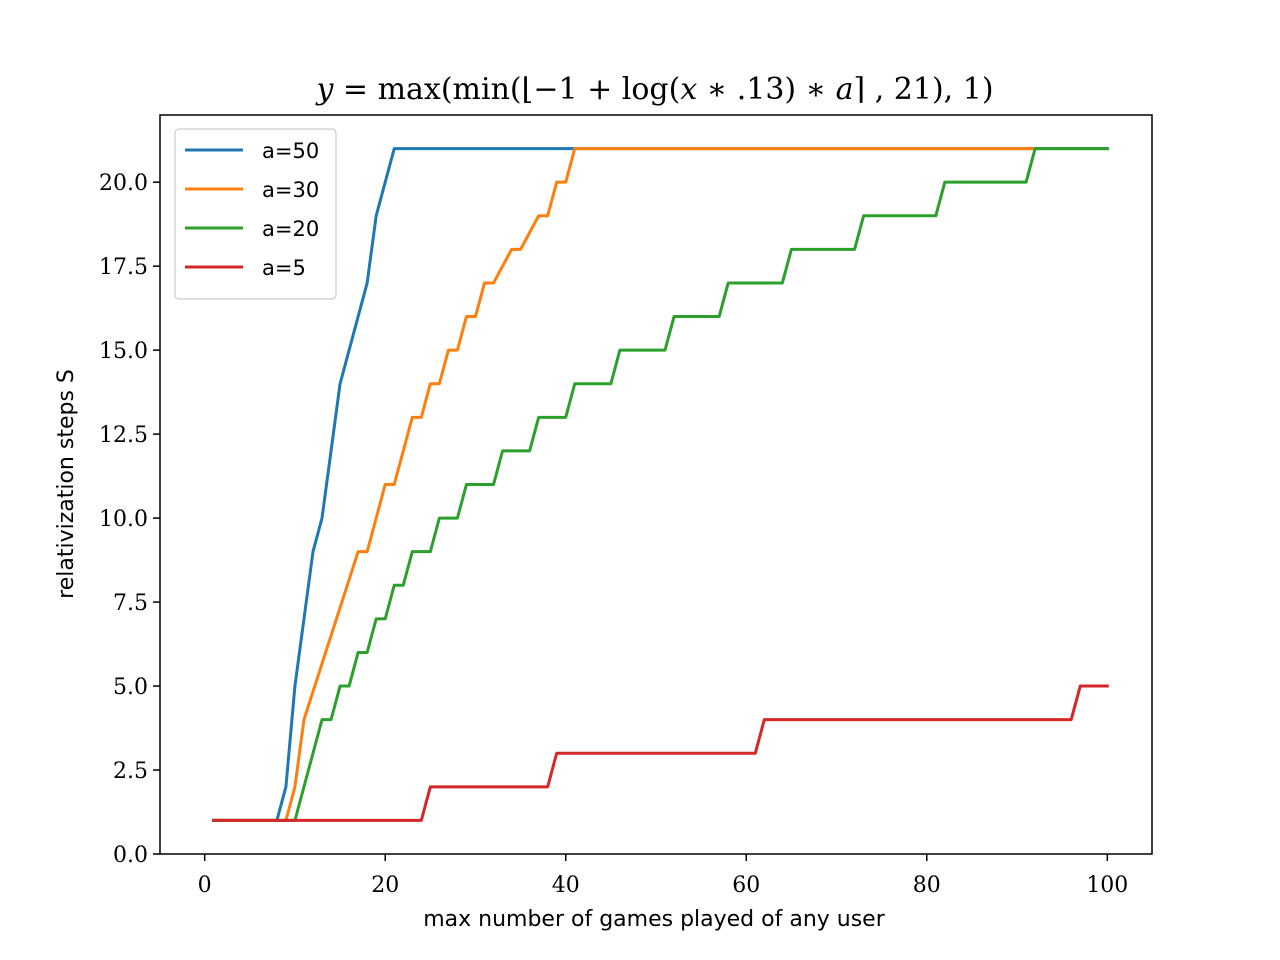  What do you see at coordinates (385, 885) in the screenshot?
I see `x-tick-label: 20` at bounding box center [385, 885].